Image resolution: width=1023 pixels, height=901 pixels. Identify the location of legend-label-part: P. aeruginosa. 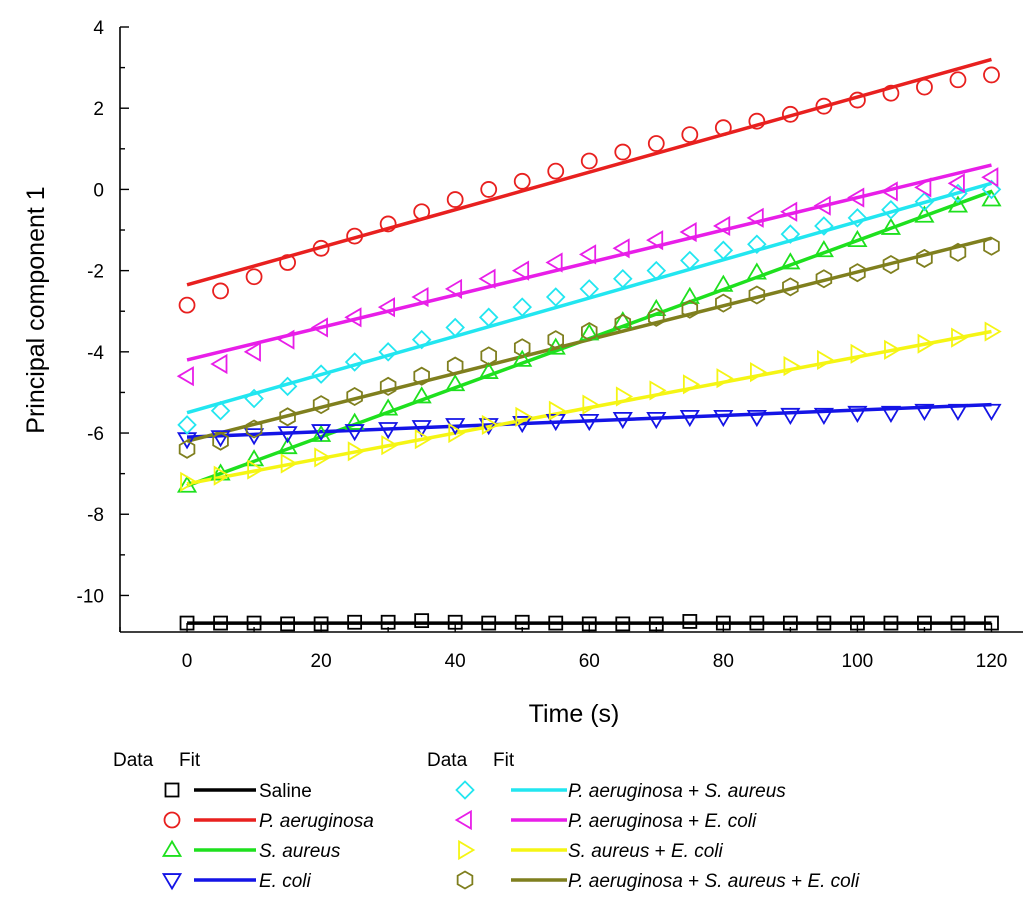
(625, 791).